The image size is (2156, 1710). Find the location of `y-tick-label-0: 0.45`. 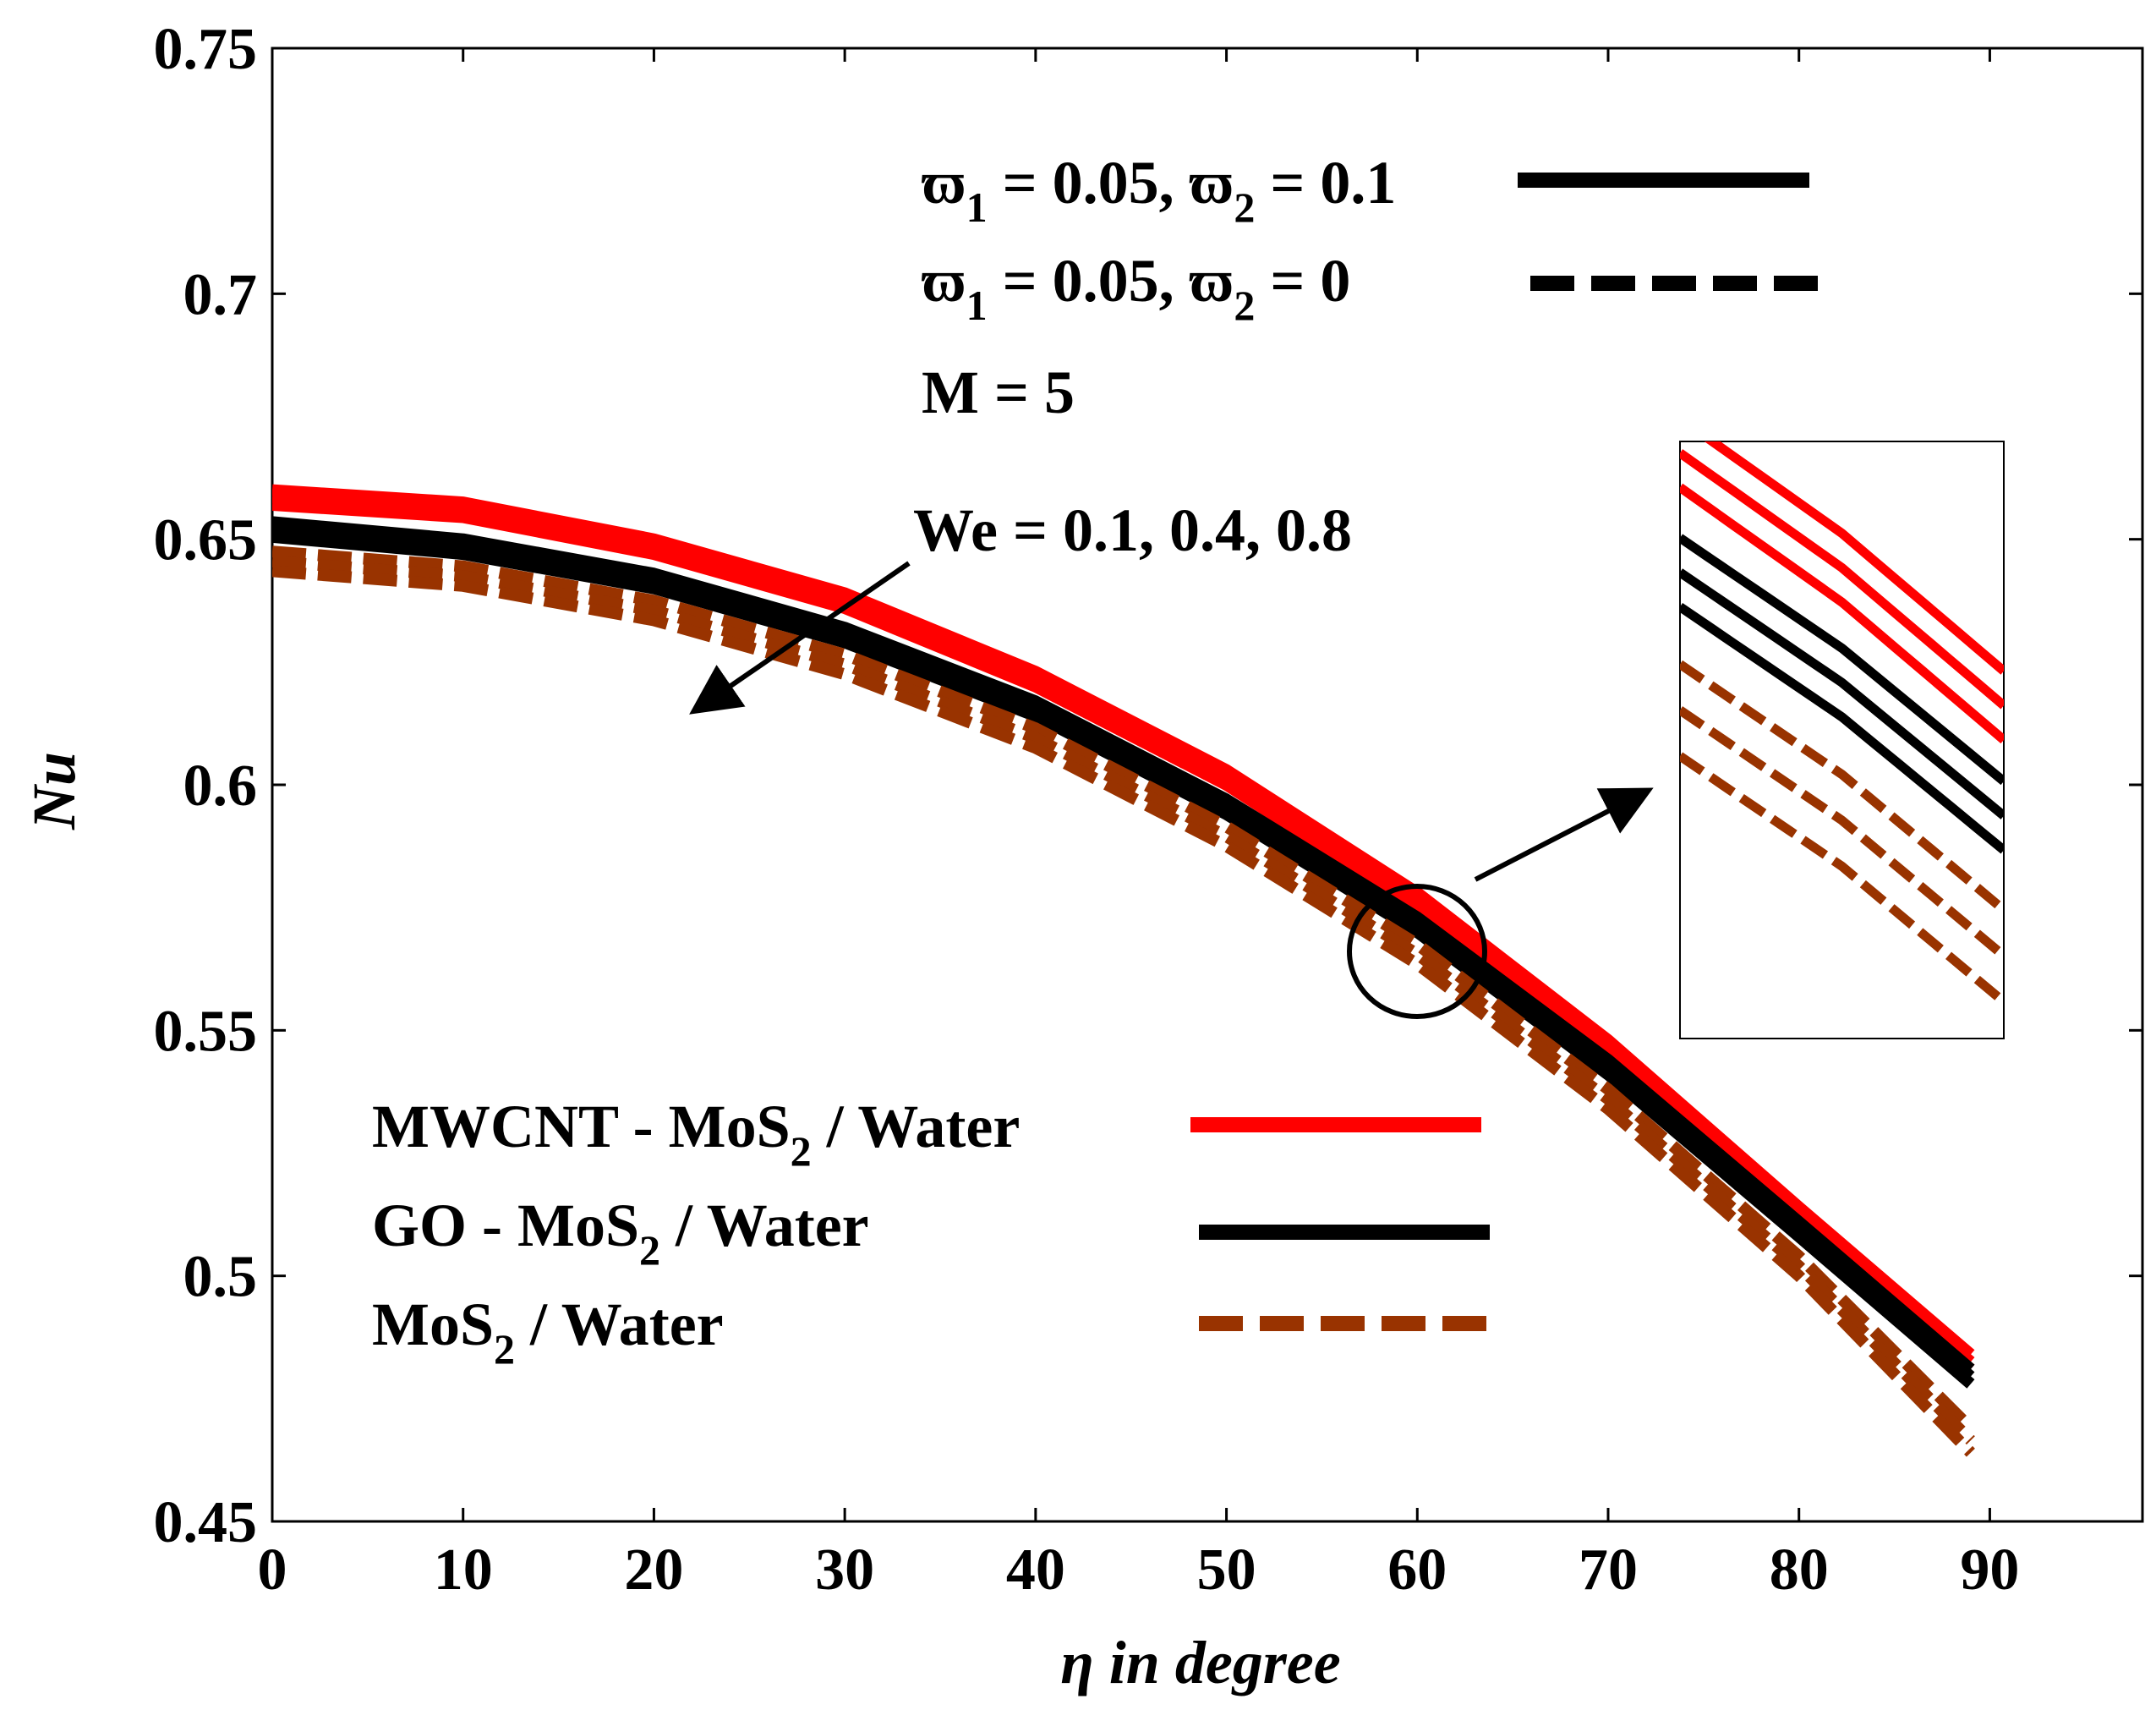

y-tick-label-0: 0.45 is located at coordinates (206, 1522).